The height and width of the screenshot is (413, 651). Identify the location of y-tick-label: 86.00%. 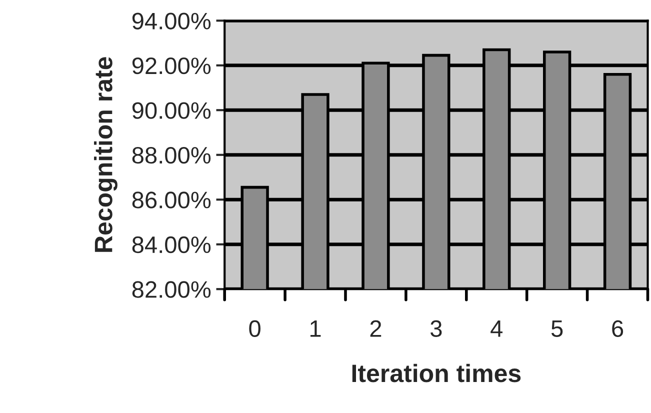
(171, 200).